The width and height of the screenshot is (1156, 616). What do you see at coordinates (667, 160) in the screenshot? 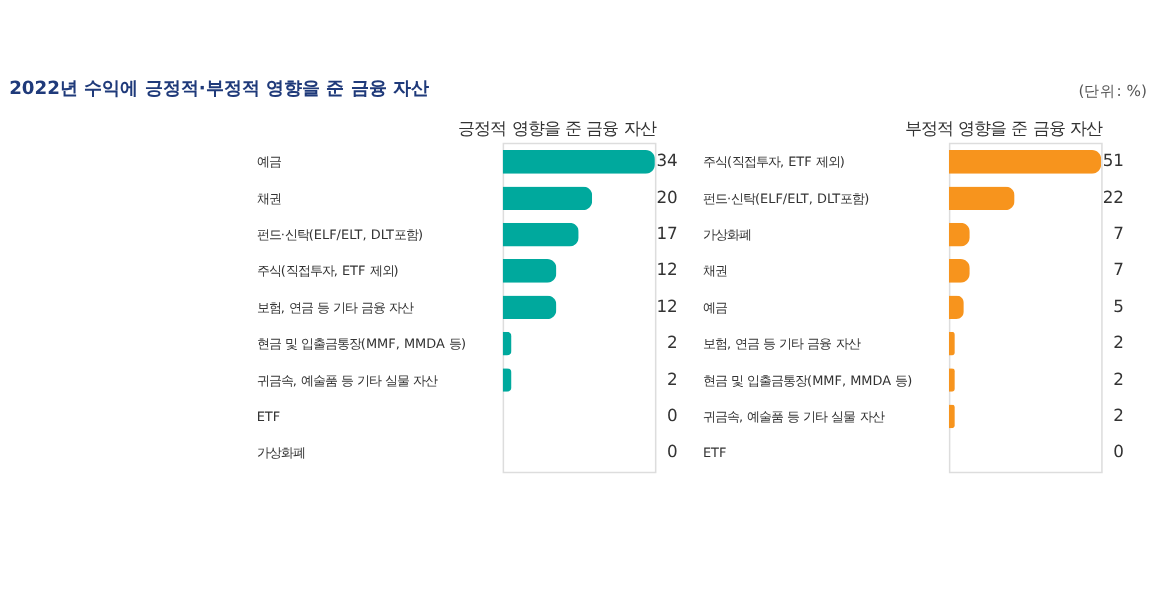
I see `data-label: 34` at bounding box center [667, 160].